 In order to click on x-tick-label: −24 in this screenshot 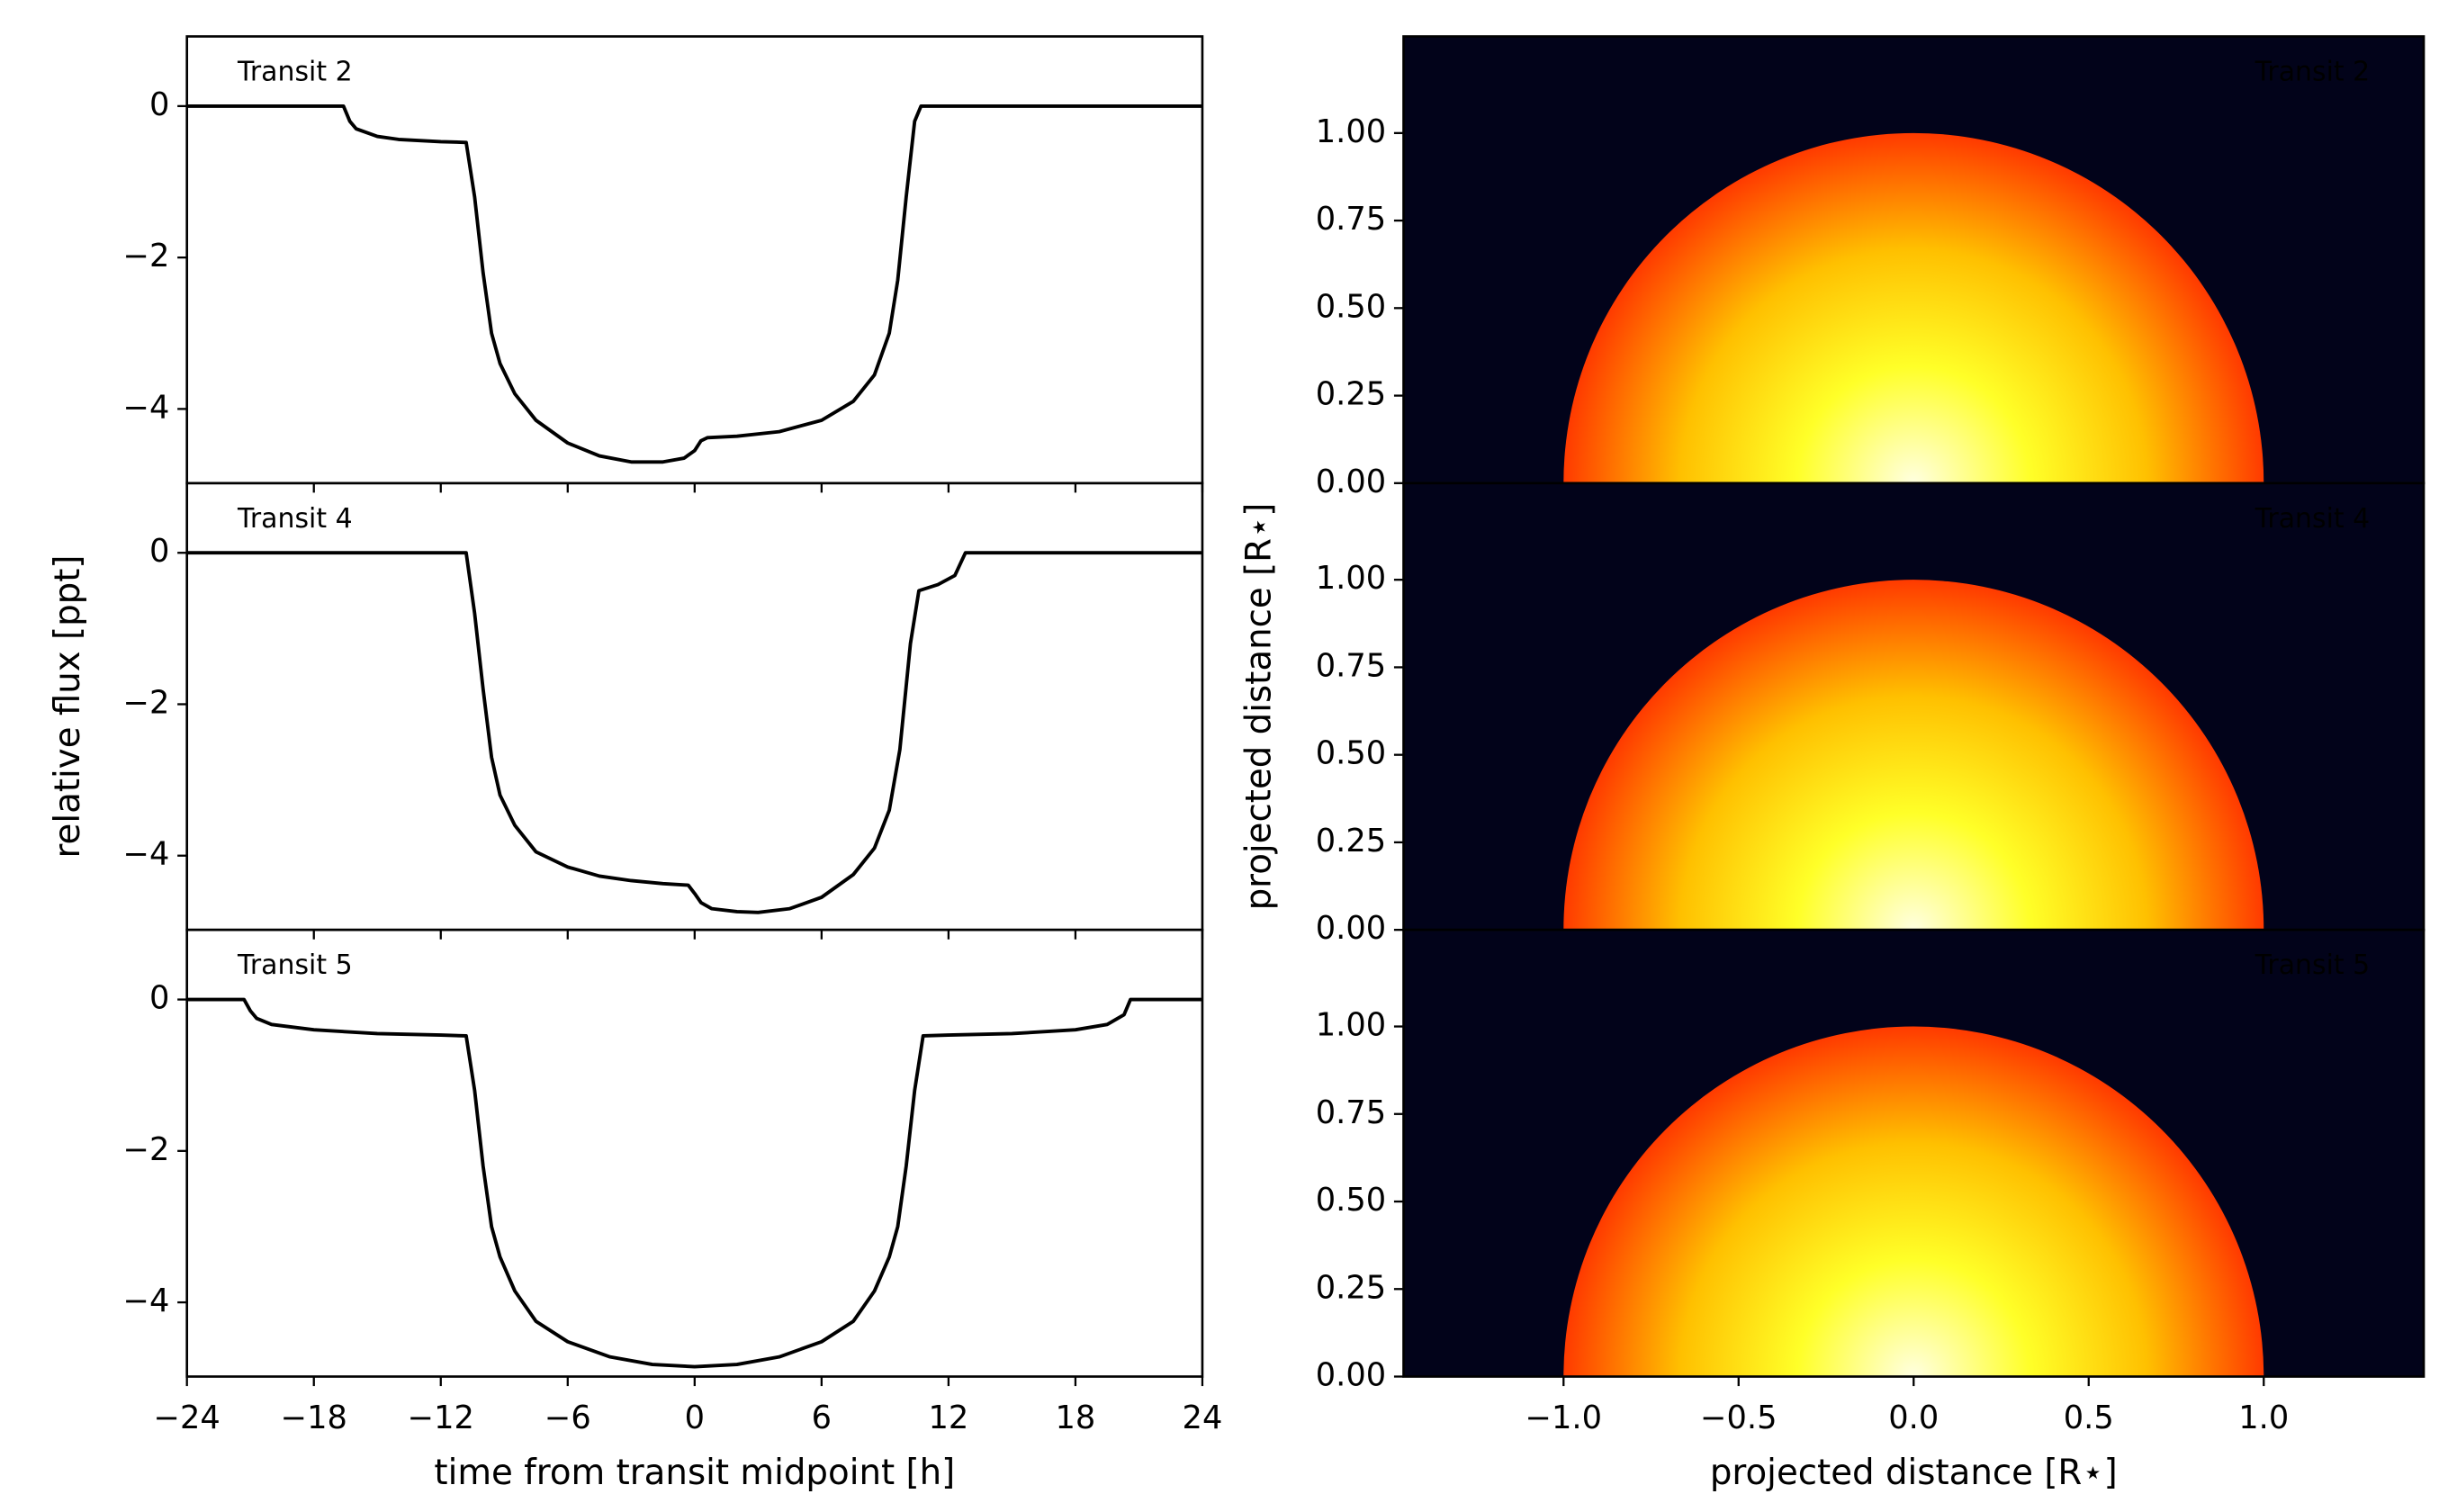, I will do `click(187, 1418)`.